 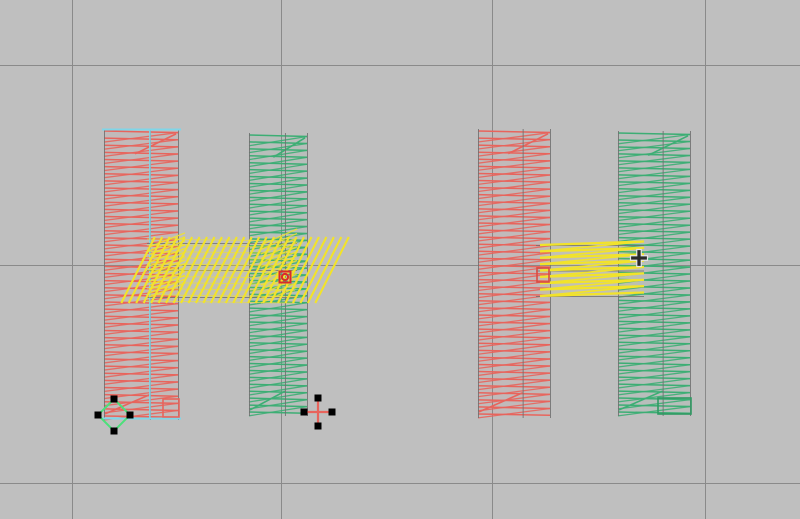 I want to click on model-left-left-crossbar-yellow, so click(x=235, y=266).